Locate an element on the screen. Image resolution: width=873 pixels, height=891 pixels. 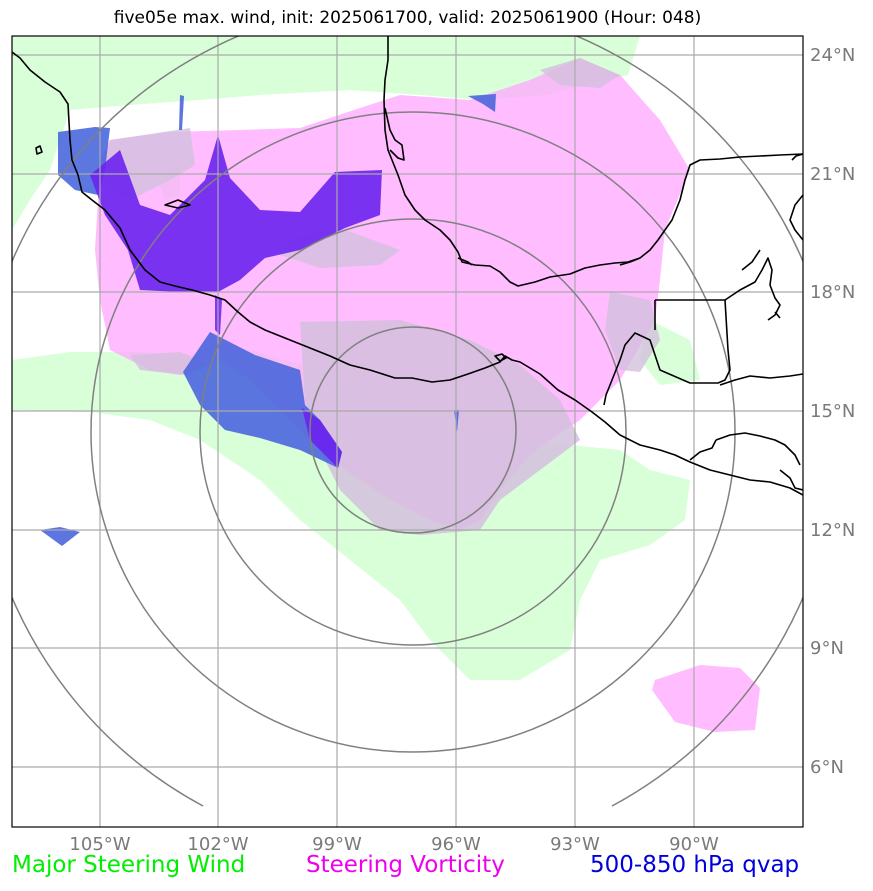
latitude-labels: 24°N 21°N 18°N 15°N 12°N 9°N 6°N is located at coordinates (832, 411).